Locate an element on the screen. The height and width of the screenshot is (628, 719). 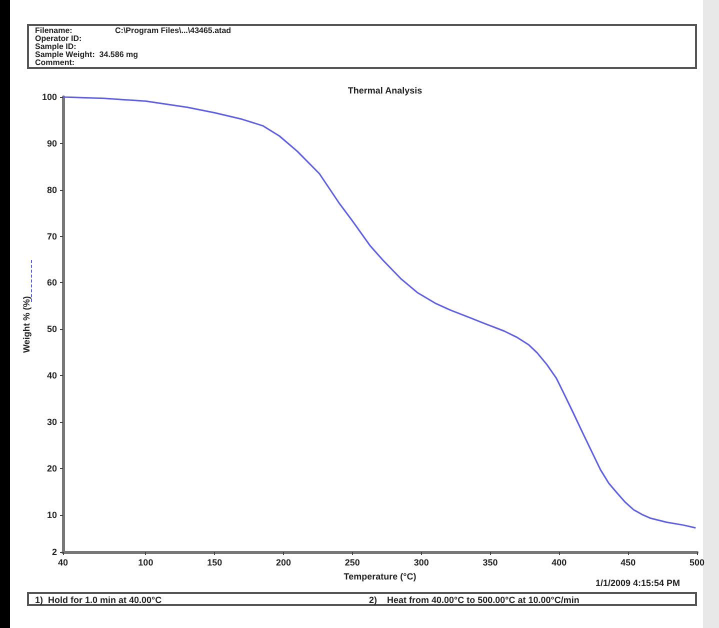
chart-title: Thermal Analysis is located at coordinates (385, 91).